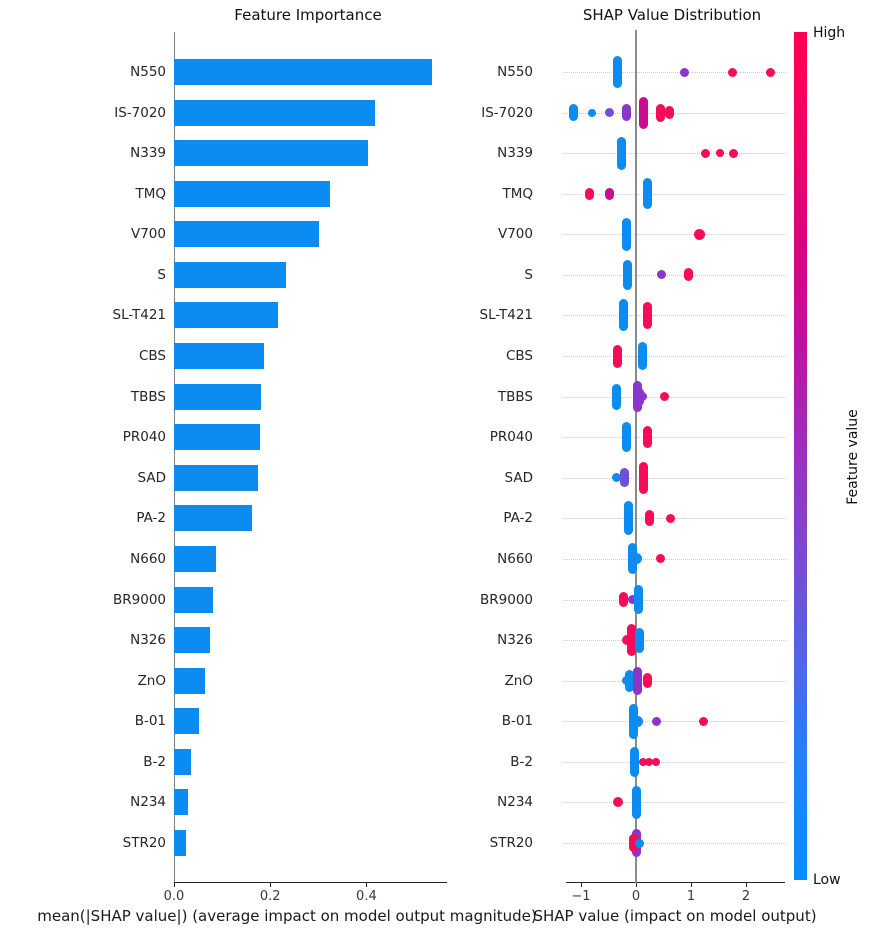 The width and height of the screenshot is (873, 940). What do you see at coordinates (517, 721) in the screenshot?
I see `feature-label: B-01` at bounding box center [517, 721].